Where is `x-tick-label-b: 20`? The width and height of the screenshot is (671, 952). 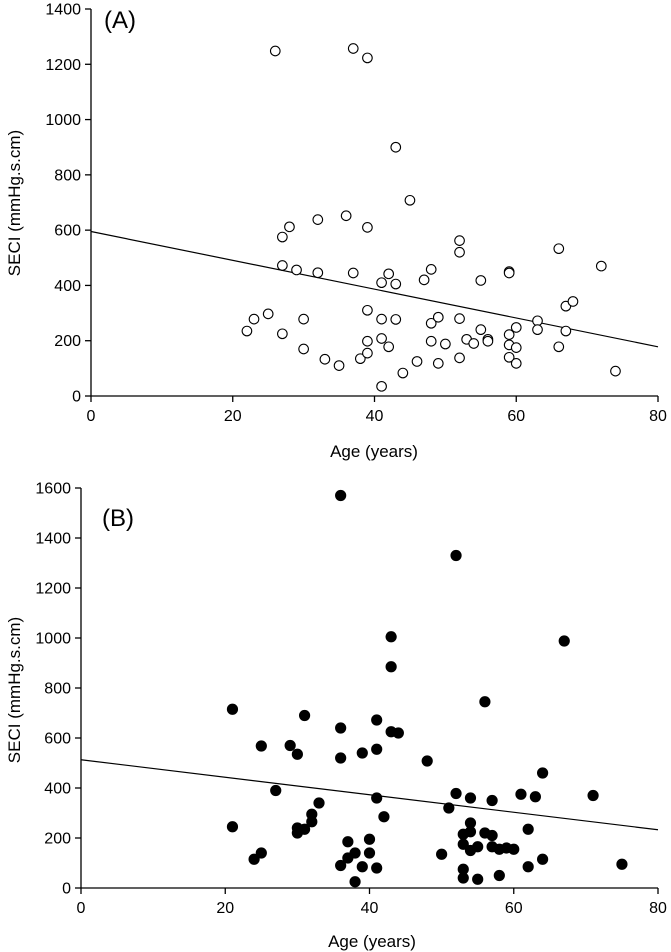 x-tick-label-b: 20 is located at coordinates (225, 908).